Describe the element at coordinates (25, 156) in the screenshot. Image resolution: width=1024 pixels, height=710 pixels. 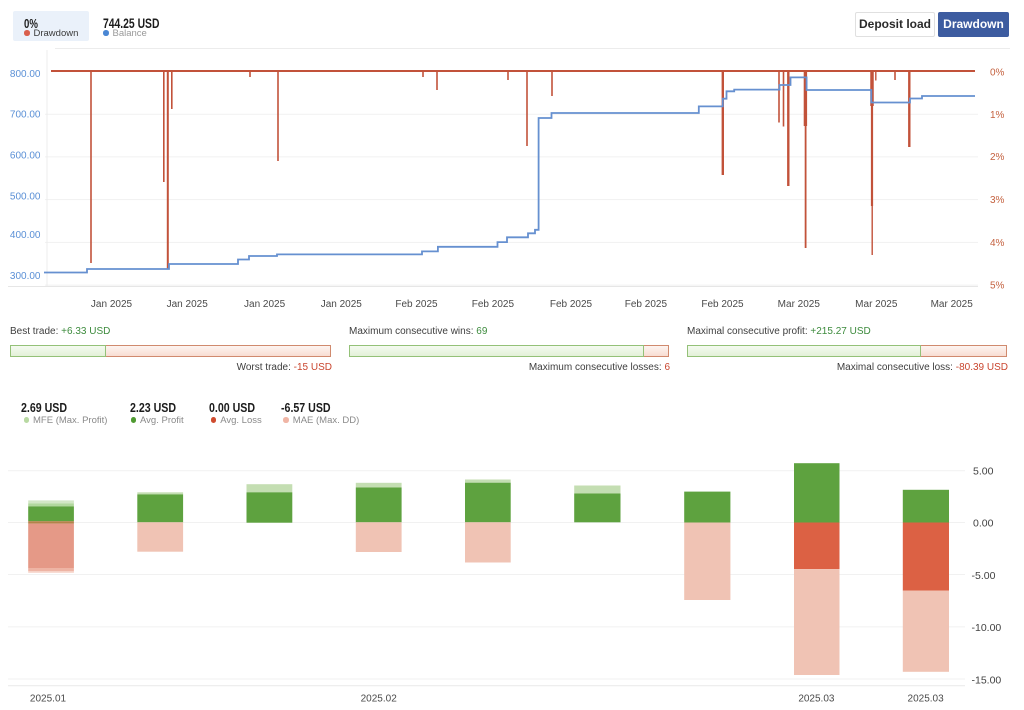
I see `svg-text: 600.00` at that location.